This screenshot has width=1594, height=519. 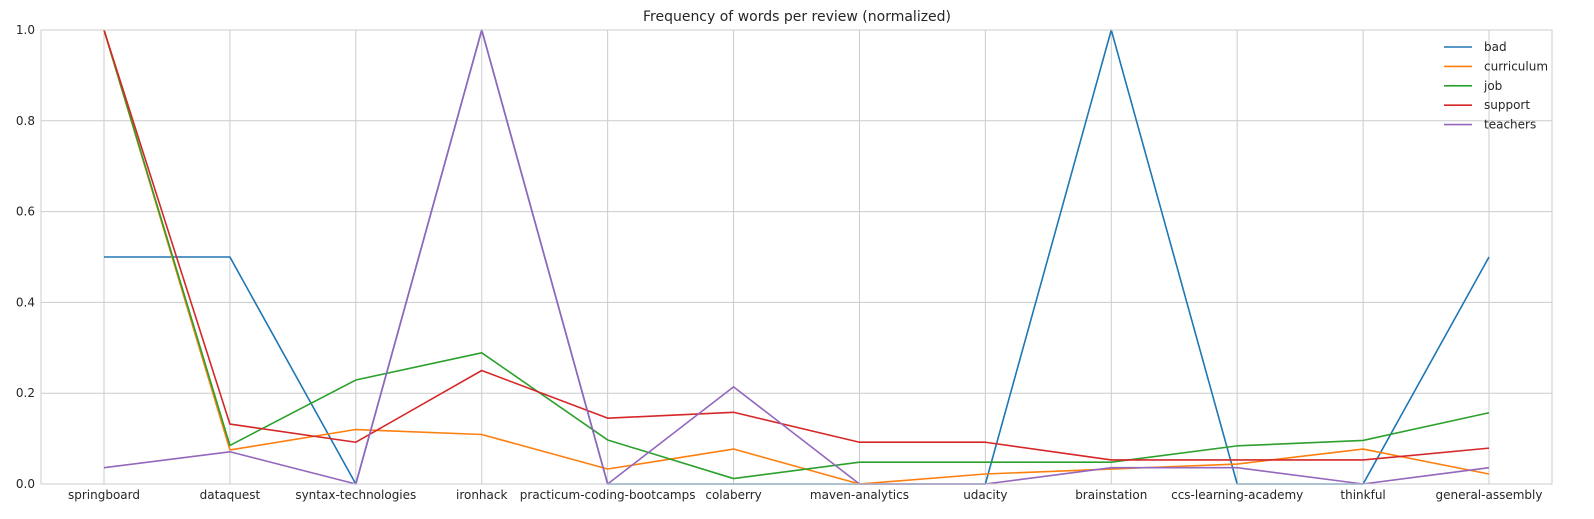 I want to click on x-tick-label: brainstation, so click(x=1111, y=495).